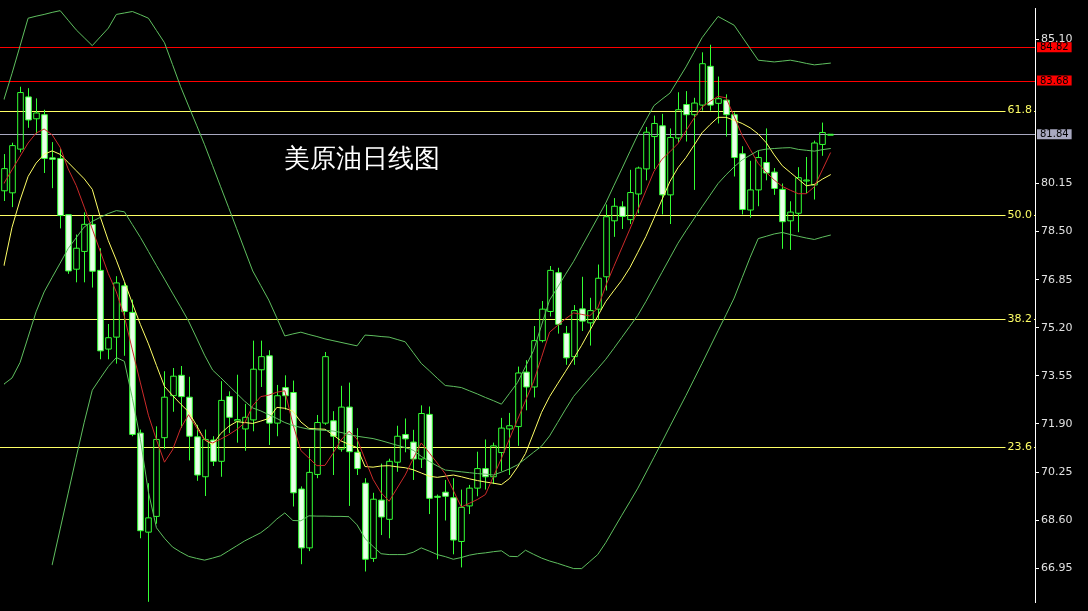 Image resolution: width=1088 pixels, height=611 pixels. Describe the element at coordinates (1057, 279) in the screenshot. I see `y-tick-label: 76.85` at that location.